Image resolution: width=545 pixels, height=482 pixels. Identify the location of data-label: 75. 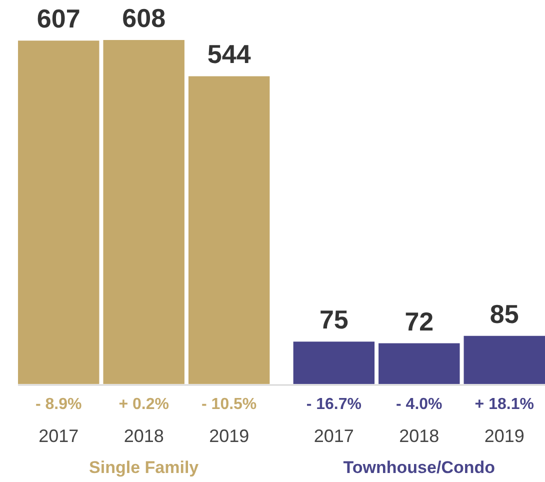
(333, 319).